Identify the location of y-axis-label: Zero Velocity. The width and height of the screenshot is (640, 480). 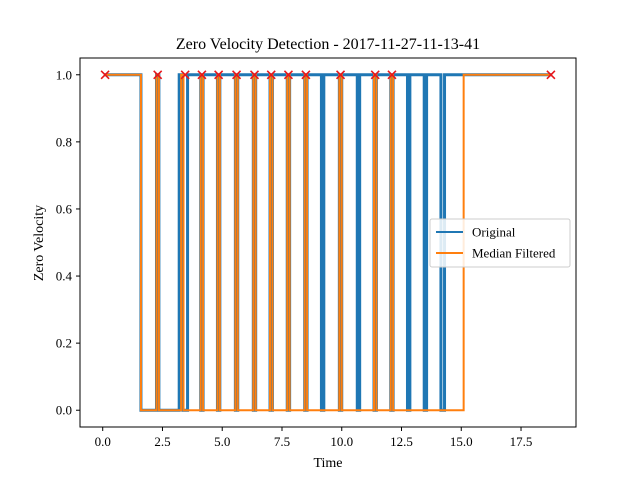
(39, 243).